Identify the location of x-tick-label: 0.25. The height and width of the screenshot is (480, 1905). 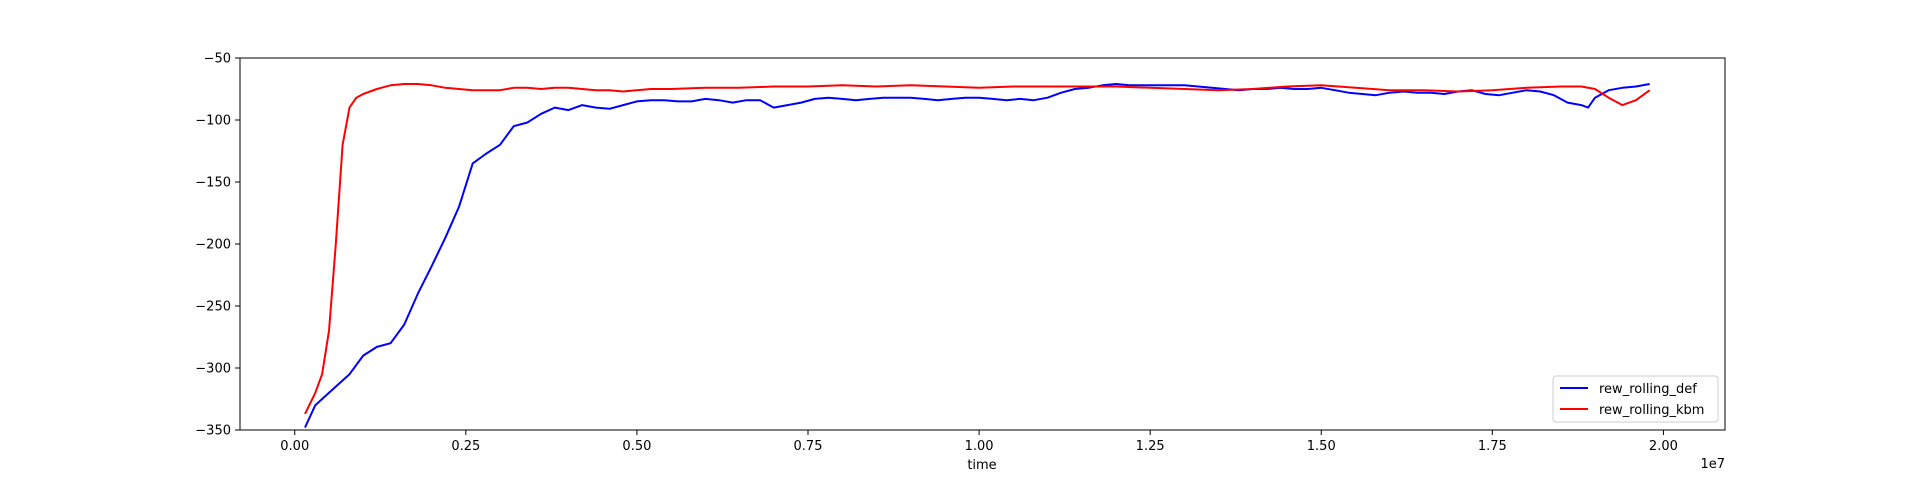
(465, 446).